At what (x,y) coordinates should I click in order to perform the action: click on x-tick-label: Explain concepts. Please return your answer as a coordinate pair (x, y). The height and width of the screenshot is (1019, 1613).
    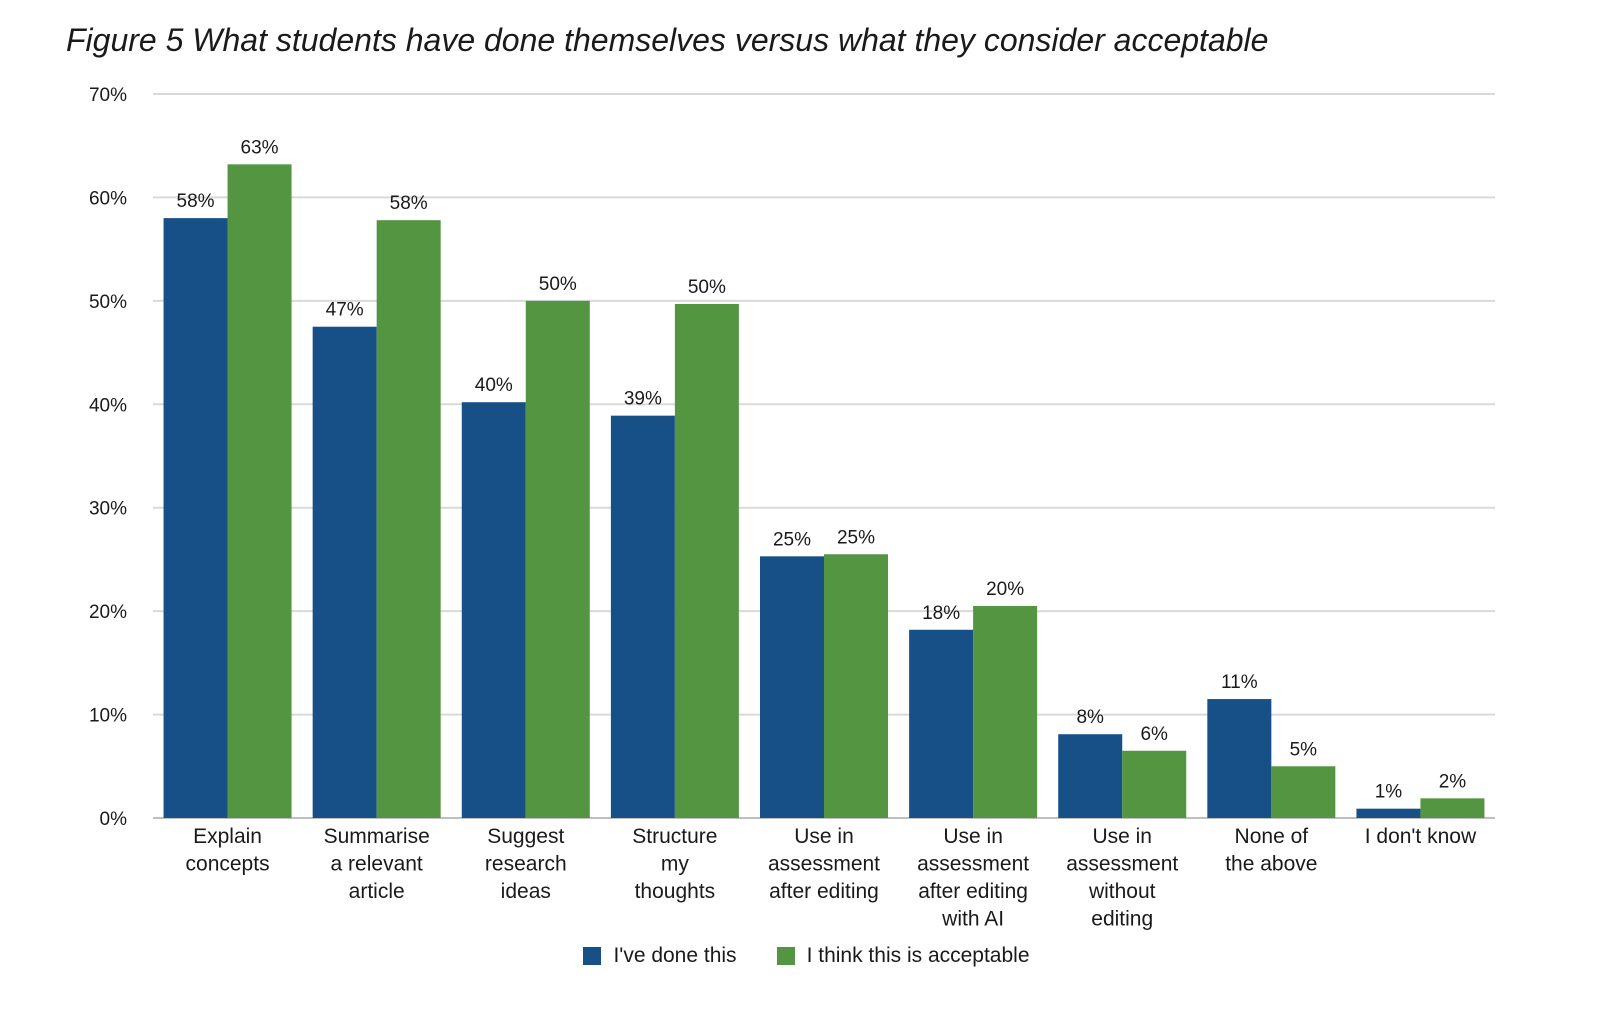
    Looking at the image, I should click on (228, 850).